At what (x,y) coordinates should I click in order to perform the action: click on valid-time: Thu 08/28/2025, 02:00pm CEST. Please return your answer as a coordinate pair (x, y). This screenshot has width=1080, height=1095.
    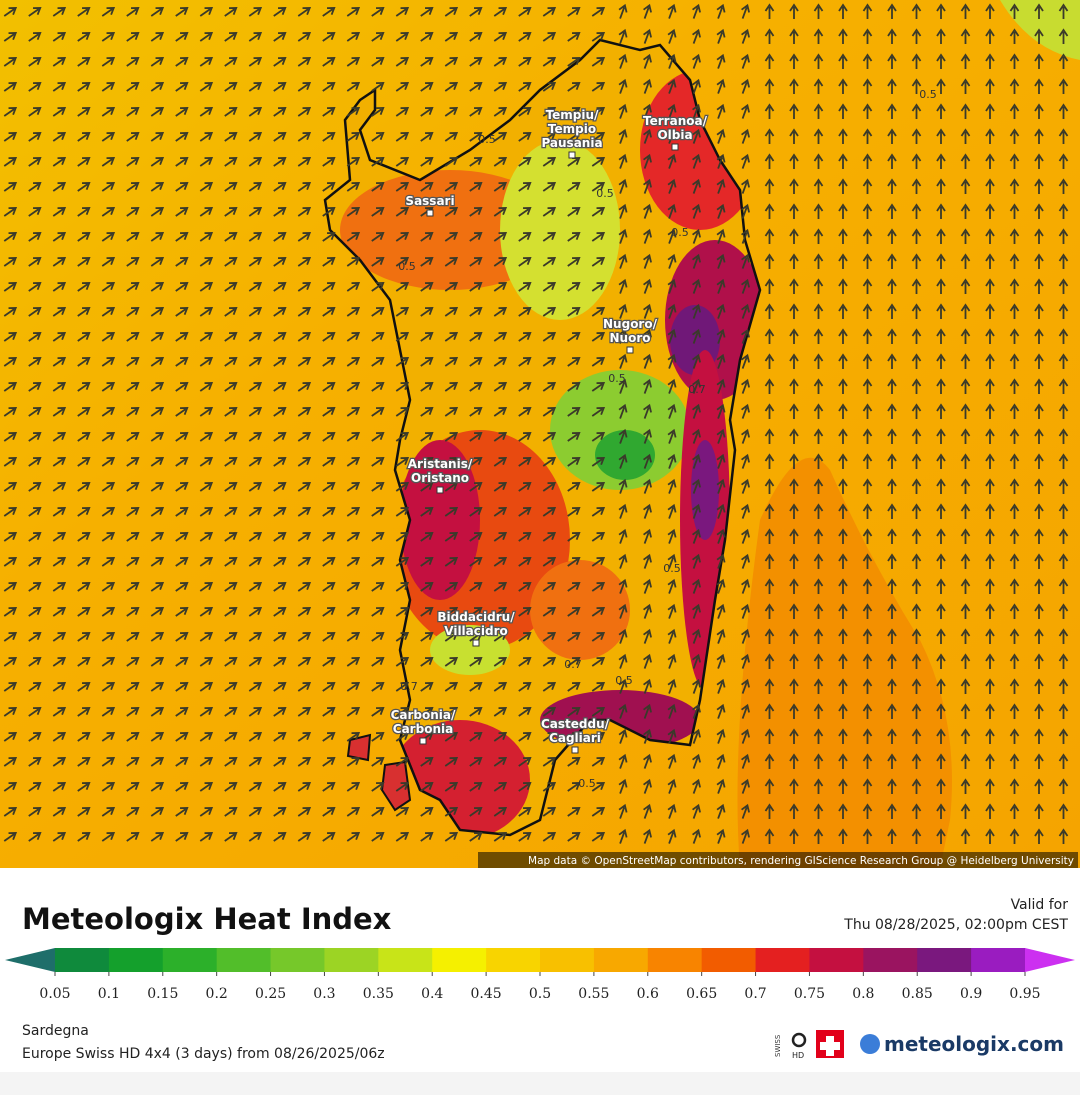
    Looking at the image, I should click on (955, 925).